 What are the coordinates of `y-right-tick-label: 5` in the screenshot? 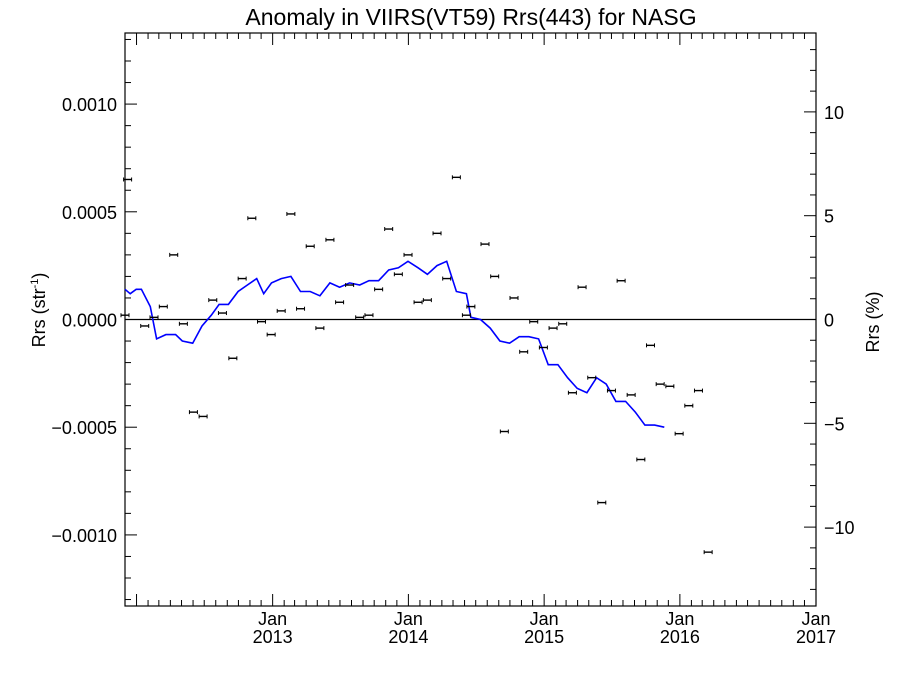 It's located at (829, 217).